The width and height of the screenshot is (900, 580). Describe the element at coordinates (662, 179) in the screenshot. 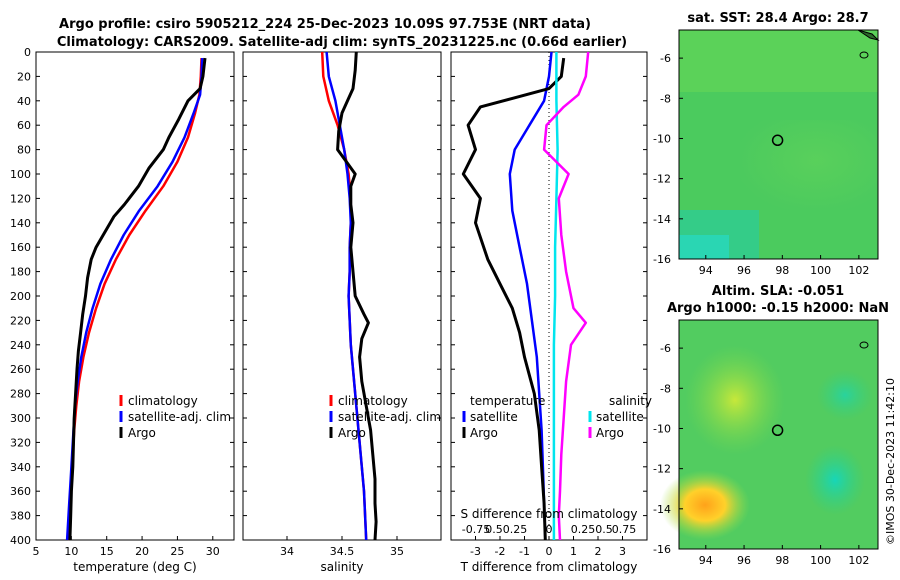

I see `map-y-tick-label: -12` at that location.